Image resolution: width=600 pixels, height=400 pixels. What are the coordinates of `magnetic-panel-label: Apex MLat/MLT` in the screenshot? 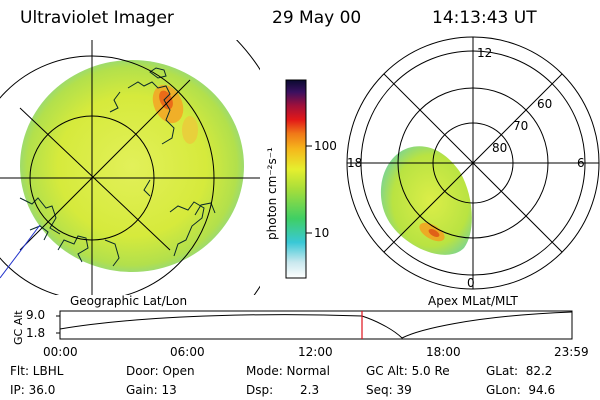 It's located at (473, 301).